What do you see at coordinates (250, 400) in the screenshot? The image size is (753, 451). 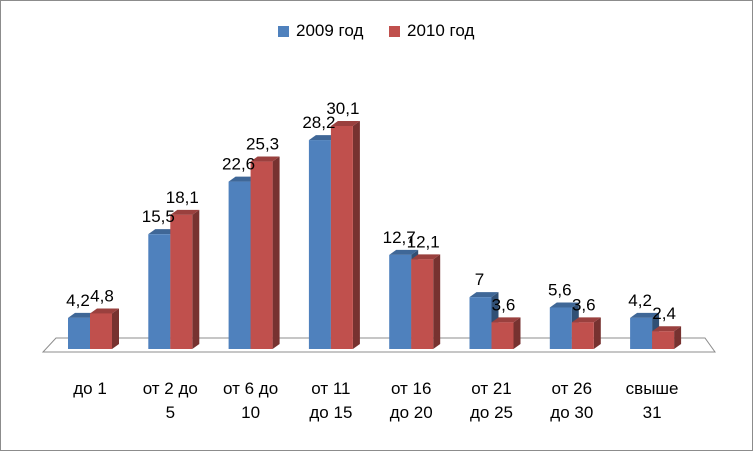 I see `x-tick-label-2: от 6 до 10` at bounding box center [250, 400].